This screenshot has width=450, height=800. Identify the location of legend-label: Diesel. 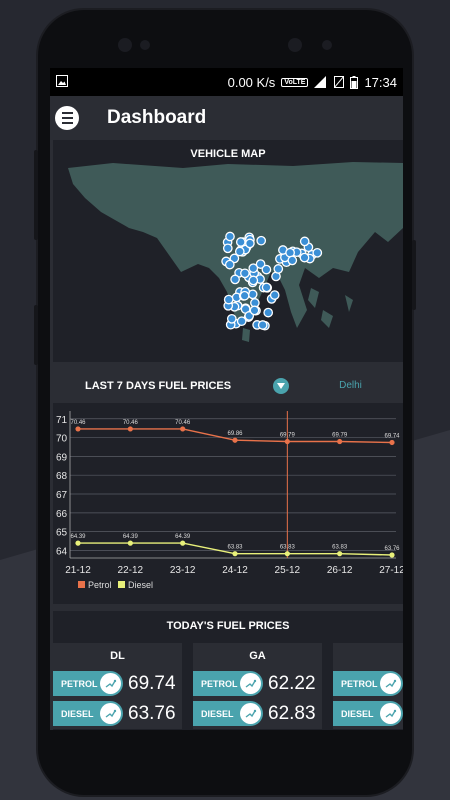
(140, 585).